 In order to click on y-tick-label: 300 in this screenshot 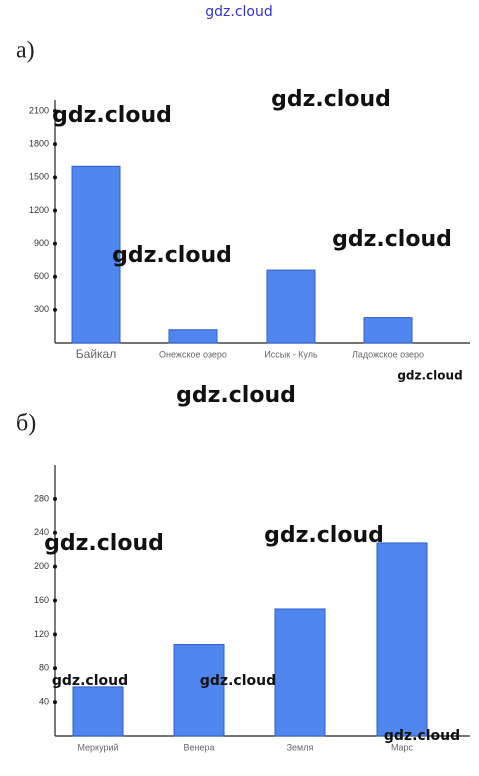, I will do `click(41, 309)`.